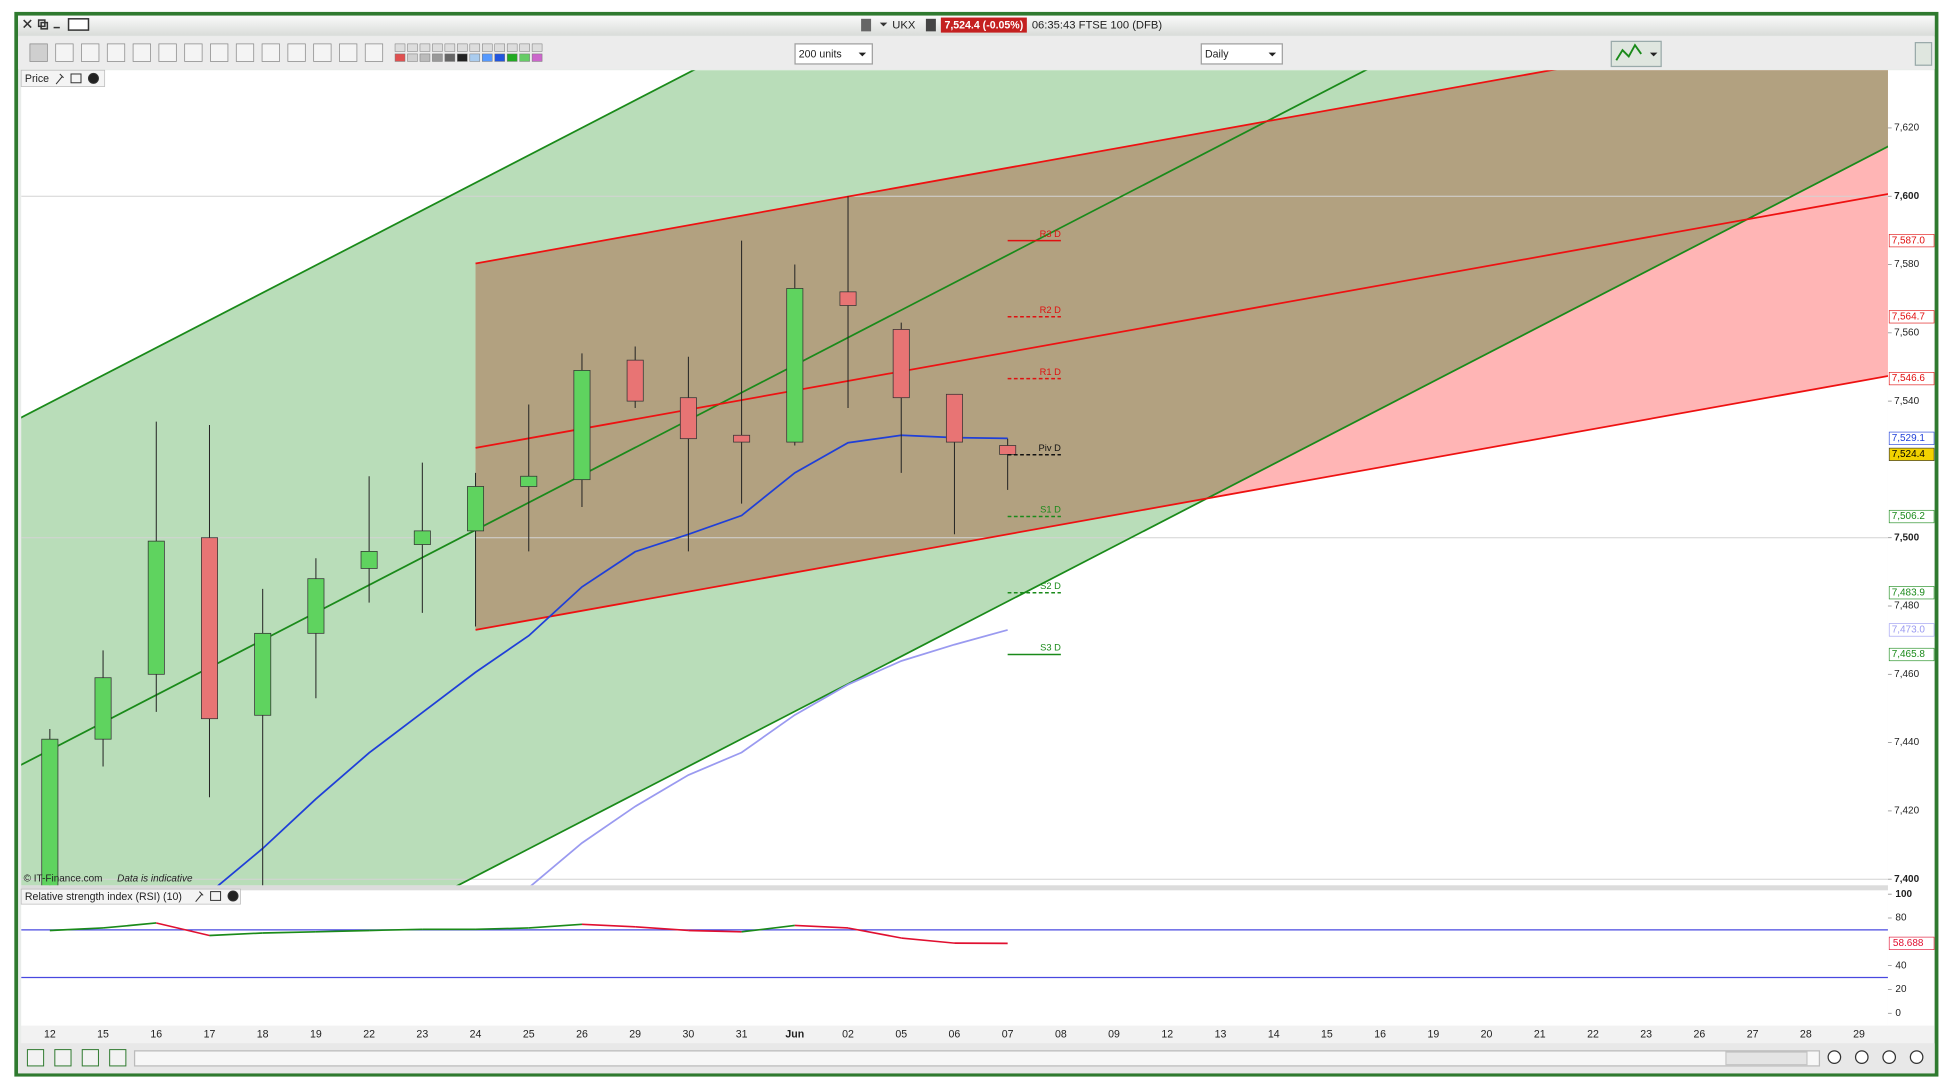 Image resolution: width=1954 pixels, height=1091 pixels. I want to click on rsi-panel, so click(954, 958).